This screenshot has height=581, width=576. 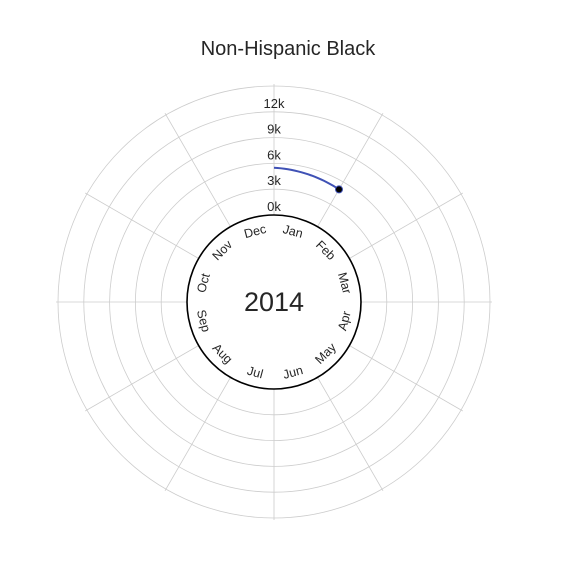 What do you see at coordinates (274, 129) in the screenshot?
I see `r-tick-label: 9k` at bounding box center [274, 129].